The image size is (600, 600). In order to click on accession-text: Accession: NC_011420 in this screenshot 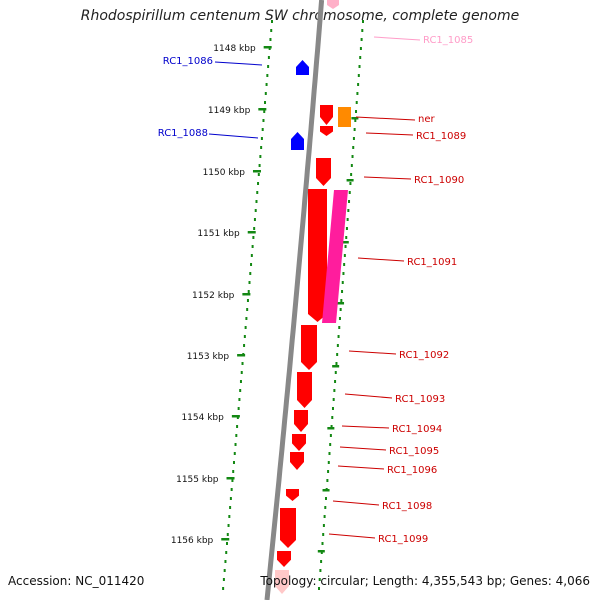, I will do `click(76, 581)`.